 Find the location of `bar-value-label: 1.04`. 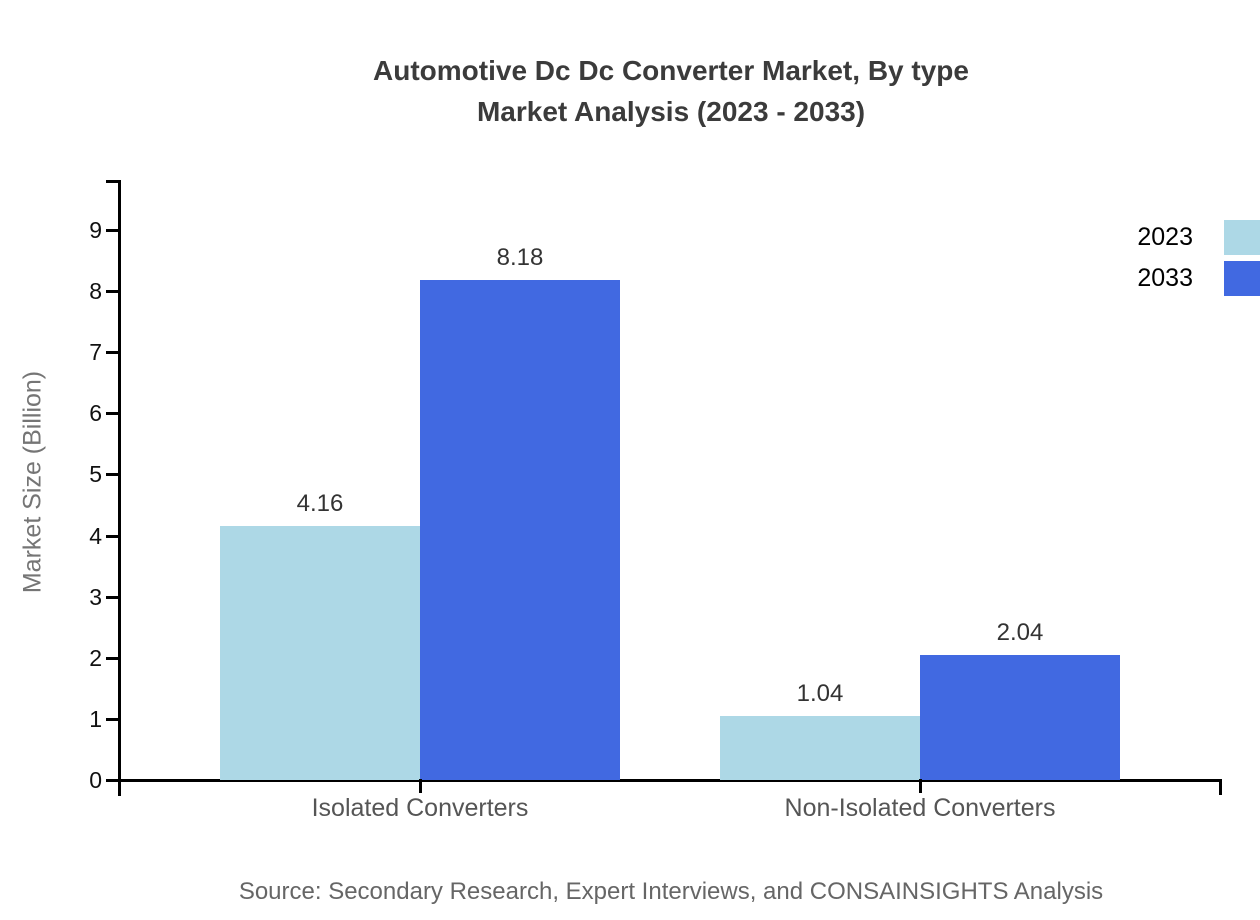

bar-value-label: 1.04 is located at coordinates (820, 693).